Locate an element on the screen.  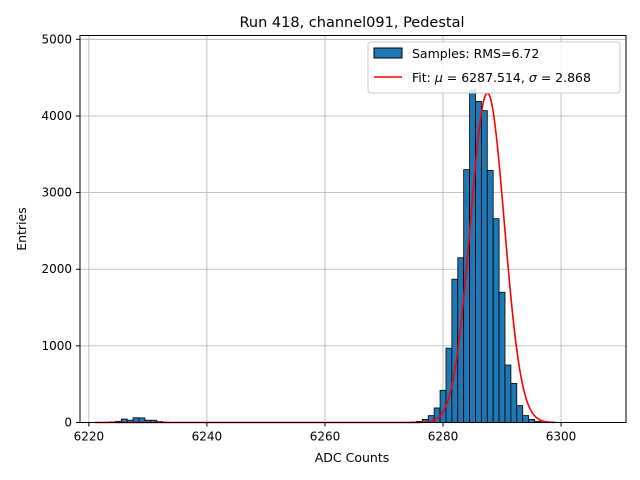
y-tick-label: 5000 is located at coordinates (56, 39).